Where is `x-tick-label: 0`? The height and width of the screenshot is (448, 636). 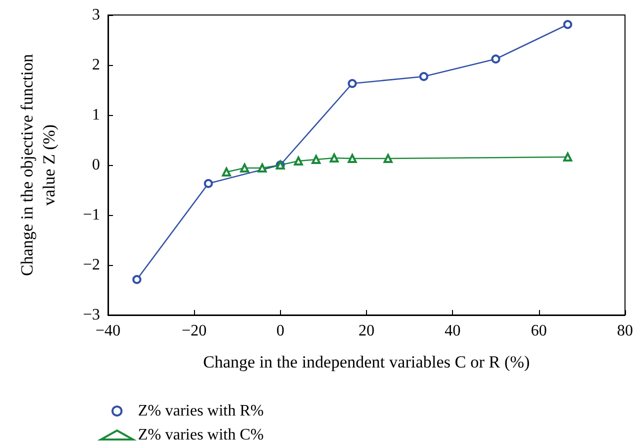 x-tick-label: 0 is located at coordinates (280, 331).